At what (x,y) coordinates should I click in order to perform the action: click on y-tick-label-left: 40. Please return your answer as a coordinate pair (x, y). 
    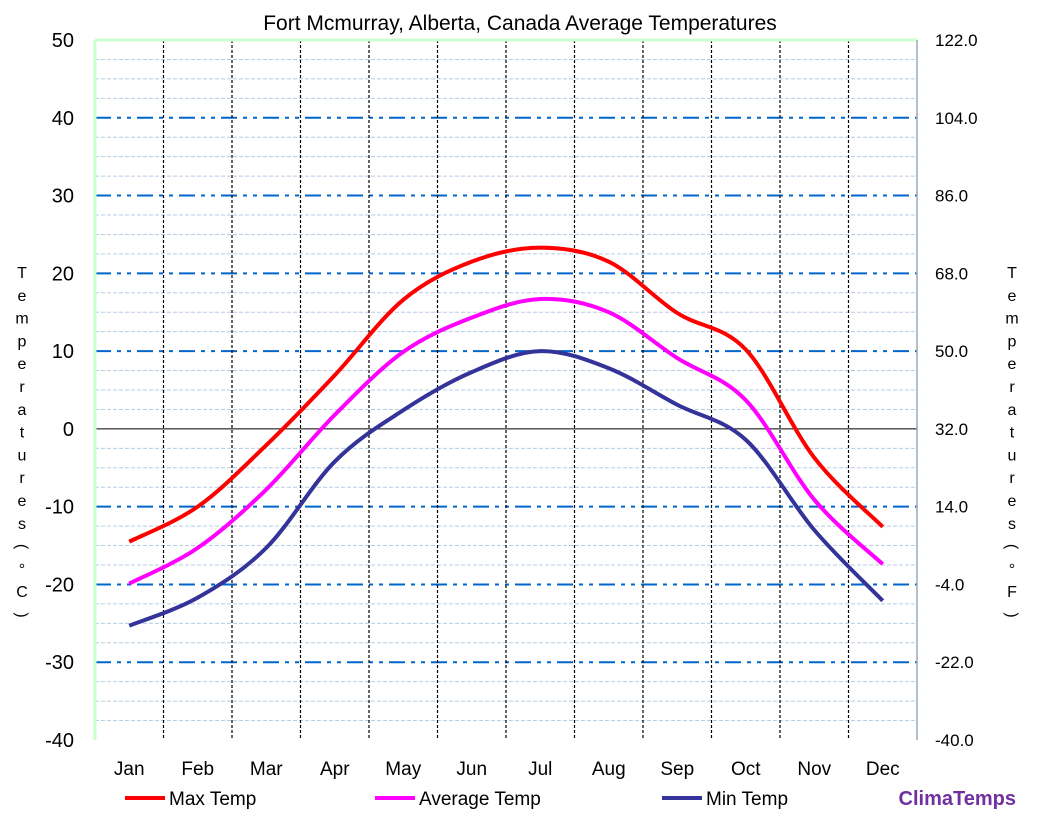
    Looking at the image, I should click on (63, 119).